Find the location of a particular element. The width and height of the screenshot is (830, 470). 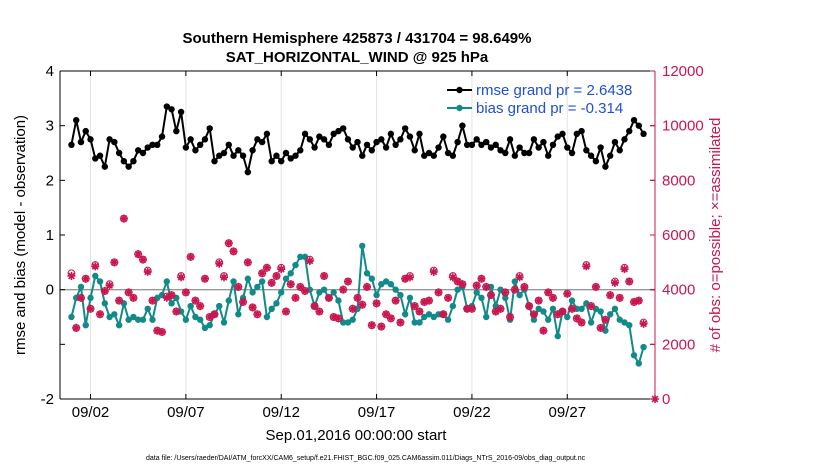

y-tick-label-left: 0 is located at coordinates (50, 290).